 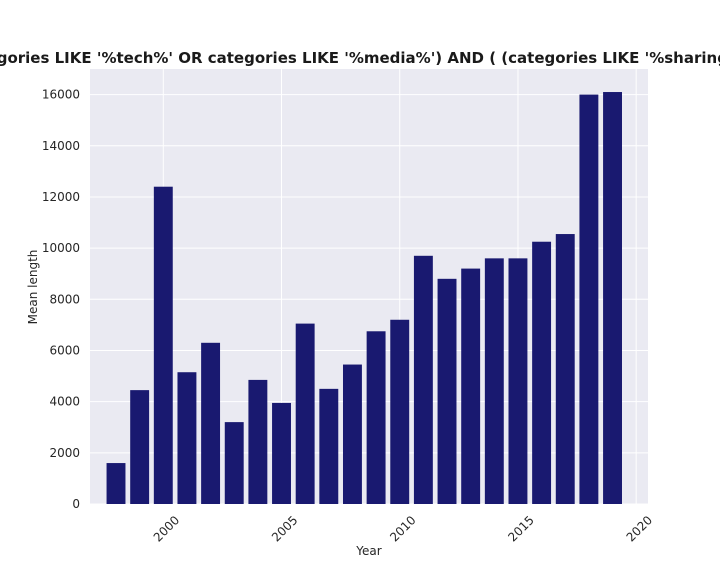 I want to click on x-tick-label: 2000, so click(x=166, y=528).